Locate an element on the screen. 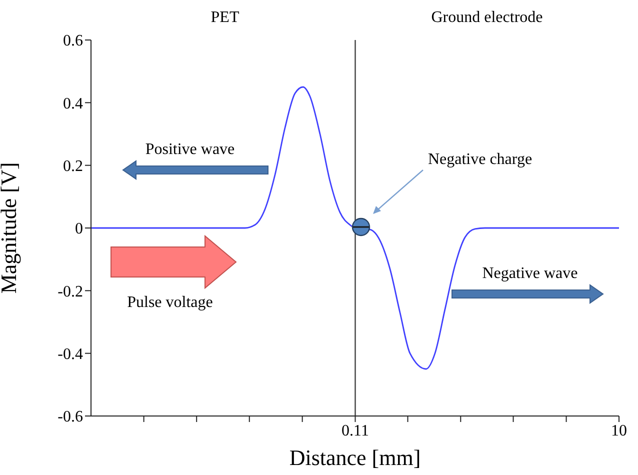  annotation: Negative charge is located at coordinates (480, 159).